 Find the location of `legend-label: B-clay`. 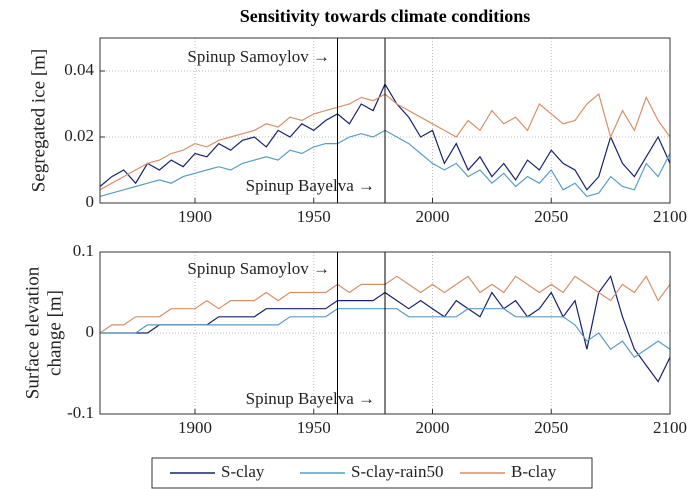

legend-label: B-clay is located at coordinates (534, 471).